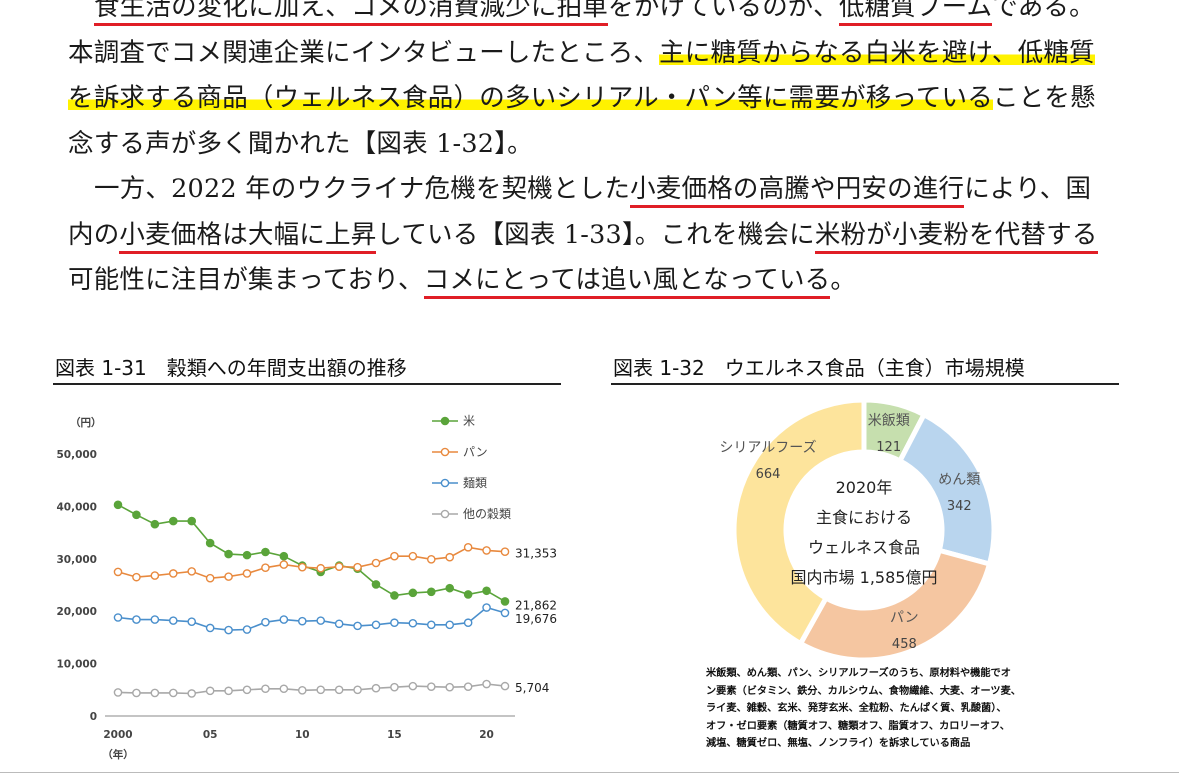 The height and width of the screenshot is (781, 1179). Describe the element at coordinates (530, 98) in the screenshot. I see `highlighted-phrase: を訴求する商品（ウェルネス食品）の多いシリアル・パン等に需要が移っている` at that location.